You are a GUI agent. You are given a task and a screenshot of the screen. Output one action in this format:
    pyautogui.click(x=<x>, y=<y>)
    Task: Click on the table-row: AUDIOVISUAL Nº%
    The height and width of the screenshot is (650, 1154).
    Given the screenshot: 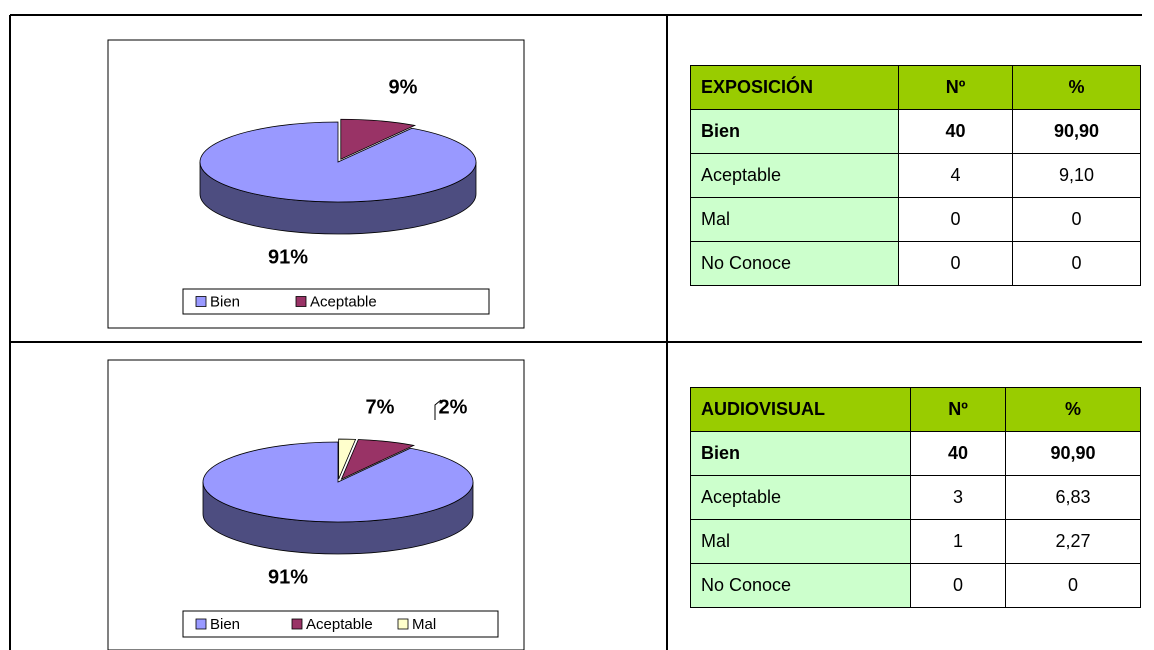 What is the action you would take?
    pyautogui.click(x=915, y=409)
    